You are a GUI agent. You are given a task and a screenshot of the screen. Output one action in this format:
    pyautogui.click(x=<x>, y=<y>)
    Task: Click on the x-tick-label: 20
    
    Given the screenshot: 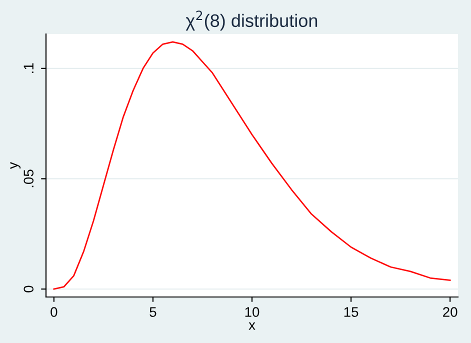 What is the action you would take?
    pyautogui.click(x=450, y=312)
    